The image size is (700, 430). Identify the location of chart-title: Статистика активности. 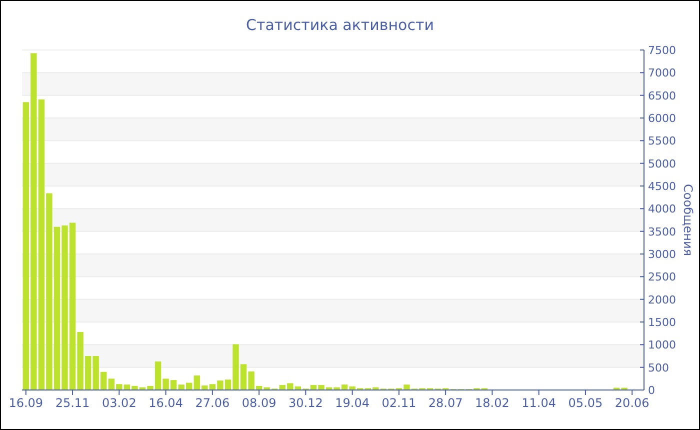
(340, 25).